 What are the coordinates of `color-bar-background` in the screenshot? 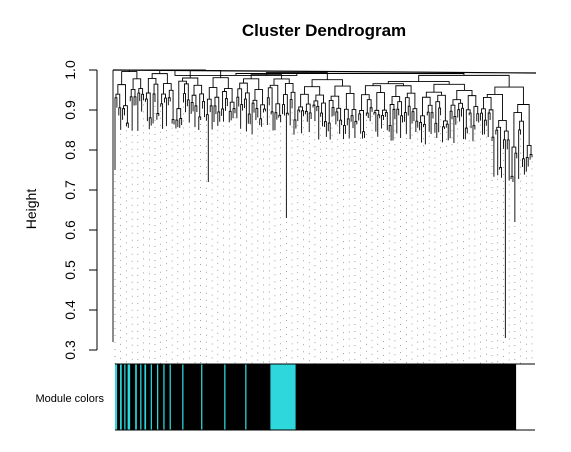 It's located at (316, 397).